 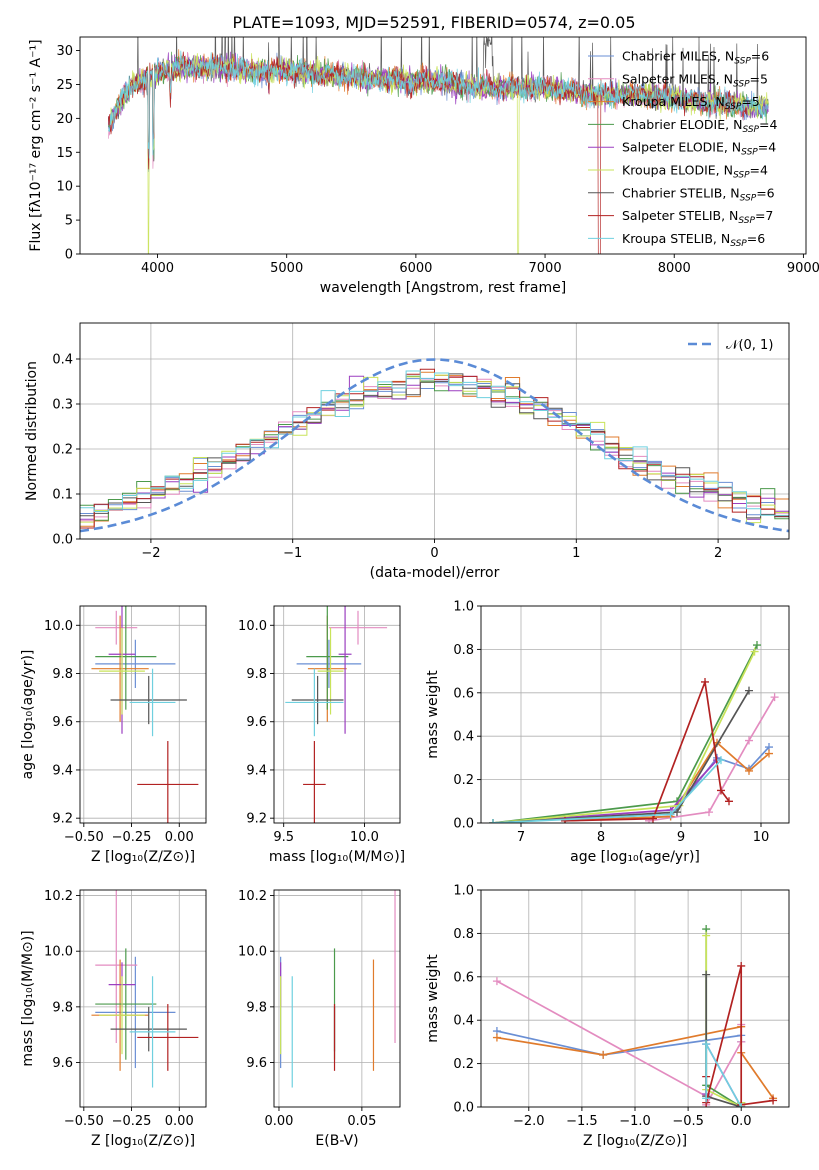 I want to click on residuals-hist-chabrier-stelib, so click(x=434, y=446).